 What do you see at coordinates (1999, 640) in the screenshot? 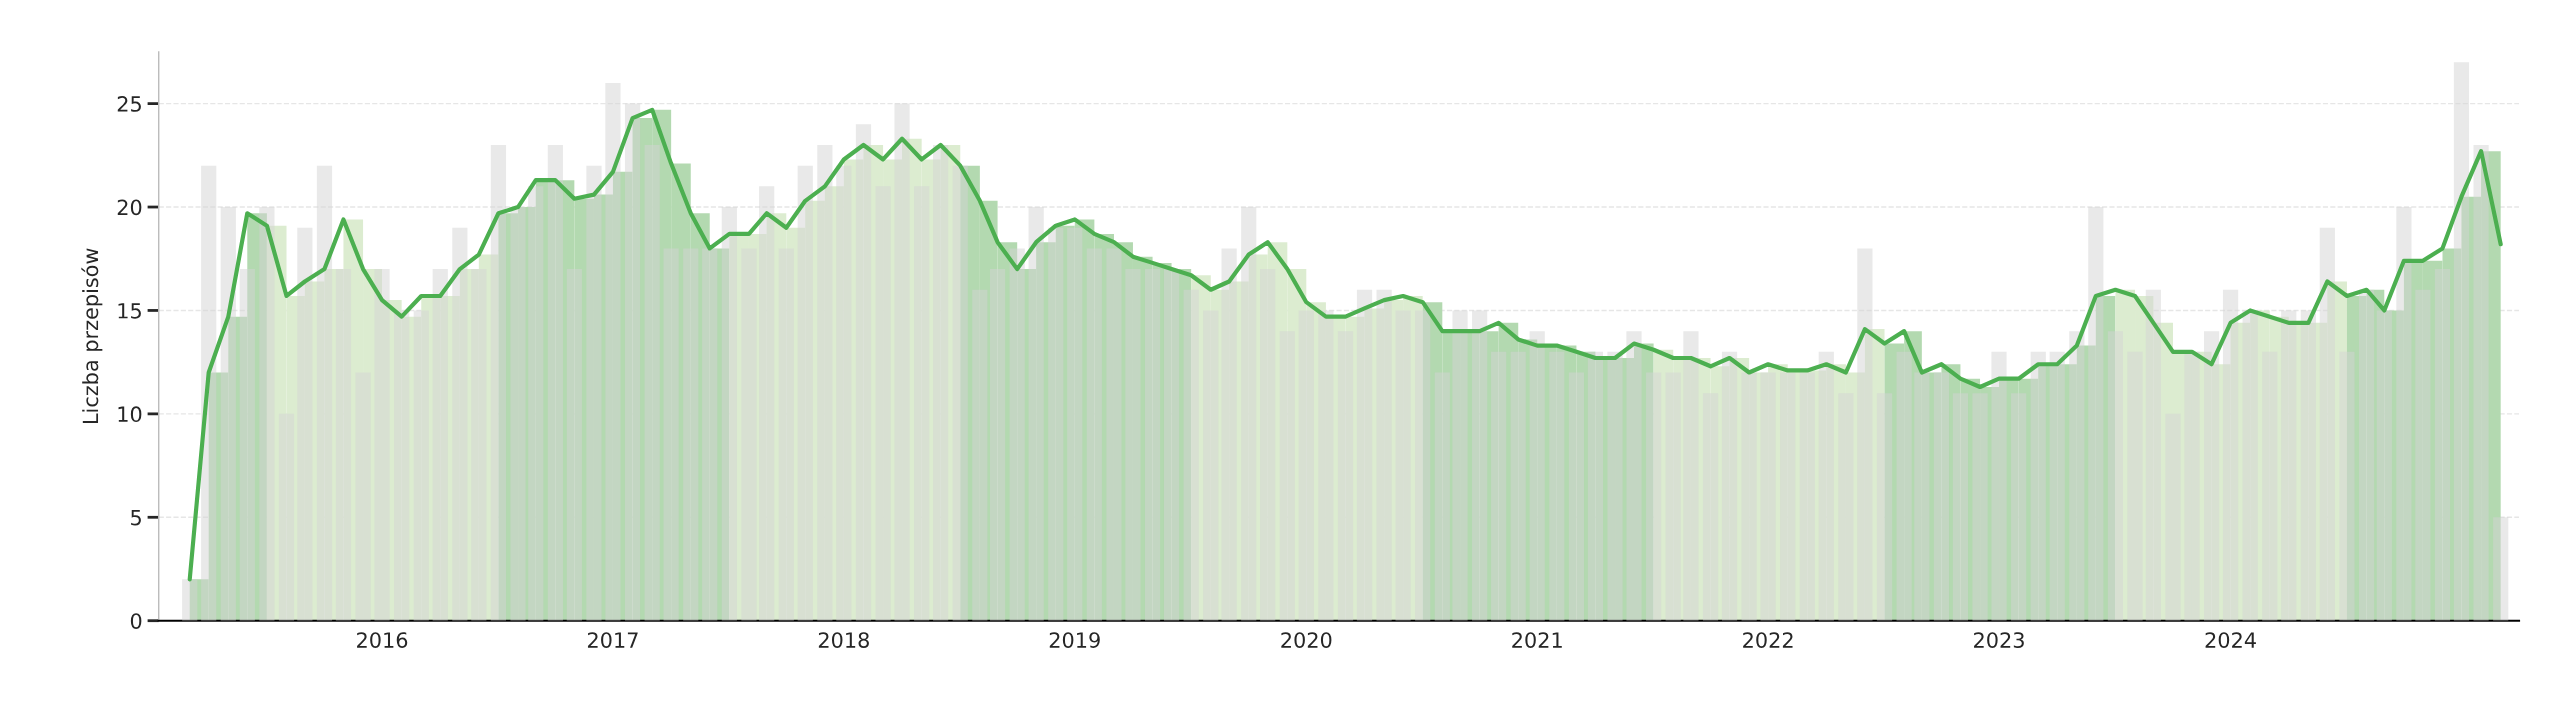
I see `x-tick-label: 2023` at bounding box center [1999, 640].